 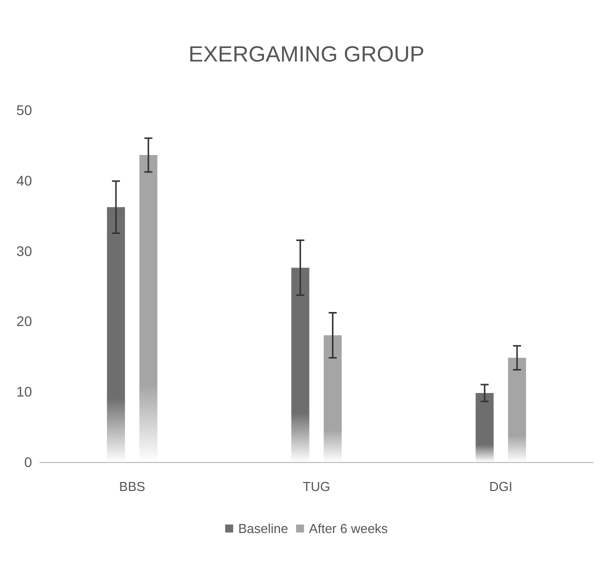 I want to click on chart-title: EXERGAMING GROUP, so click(x=306, y=54).